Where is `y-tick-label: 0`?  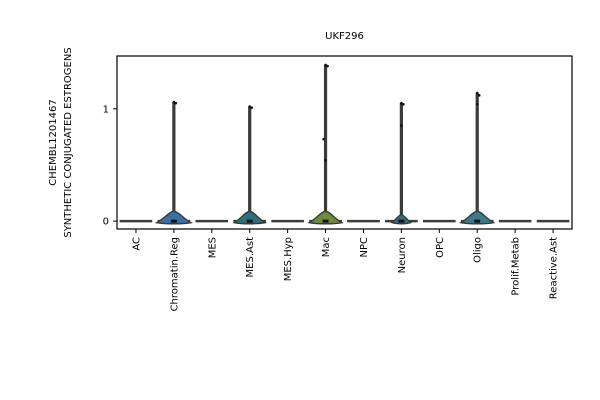
y-tick-label: 0 is located at coordinates (106, 222).